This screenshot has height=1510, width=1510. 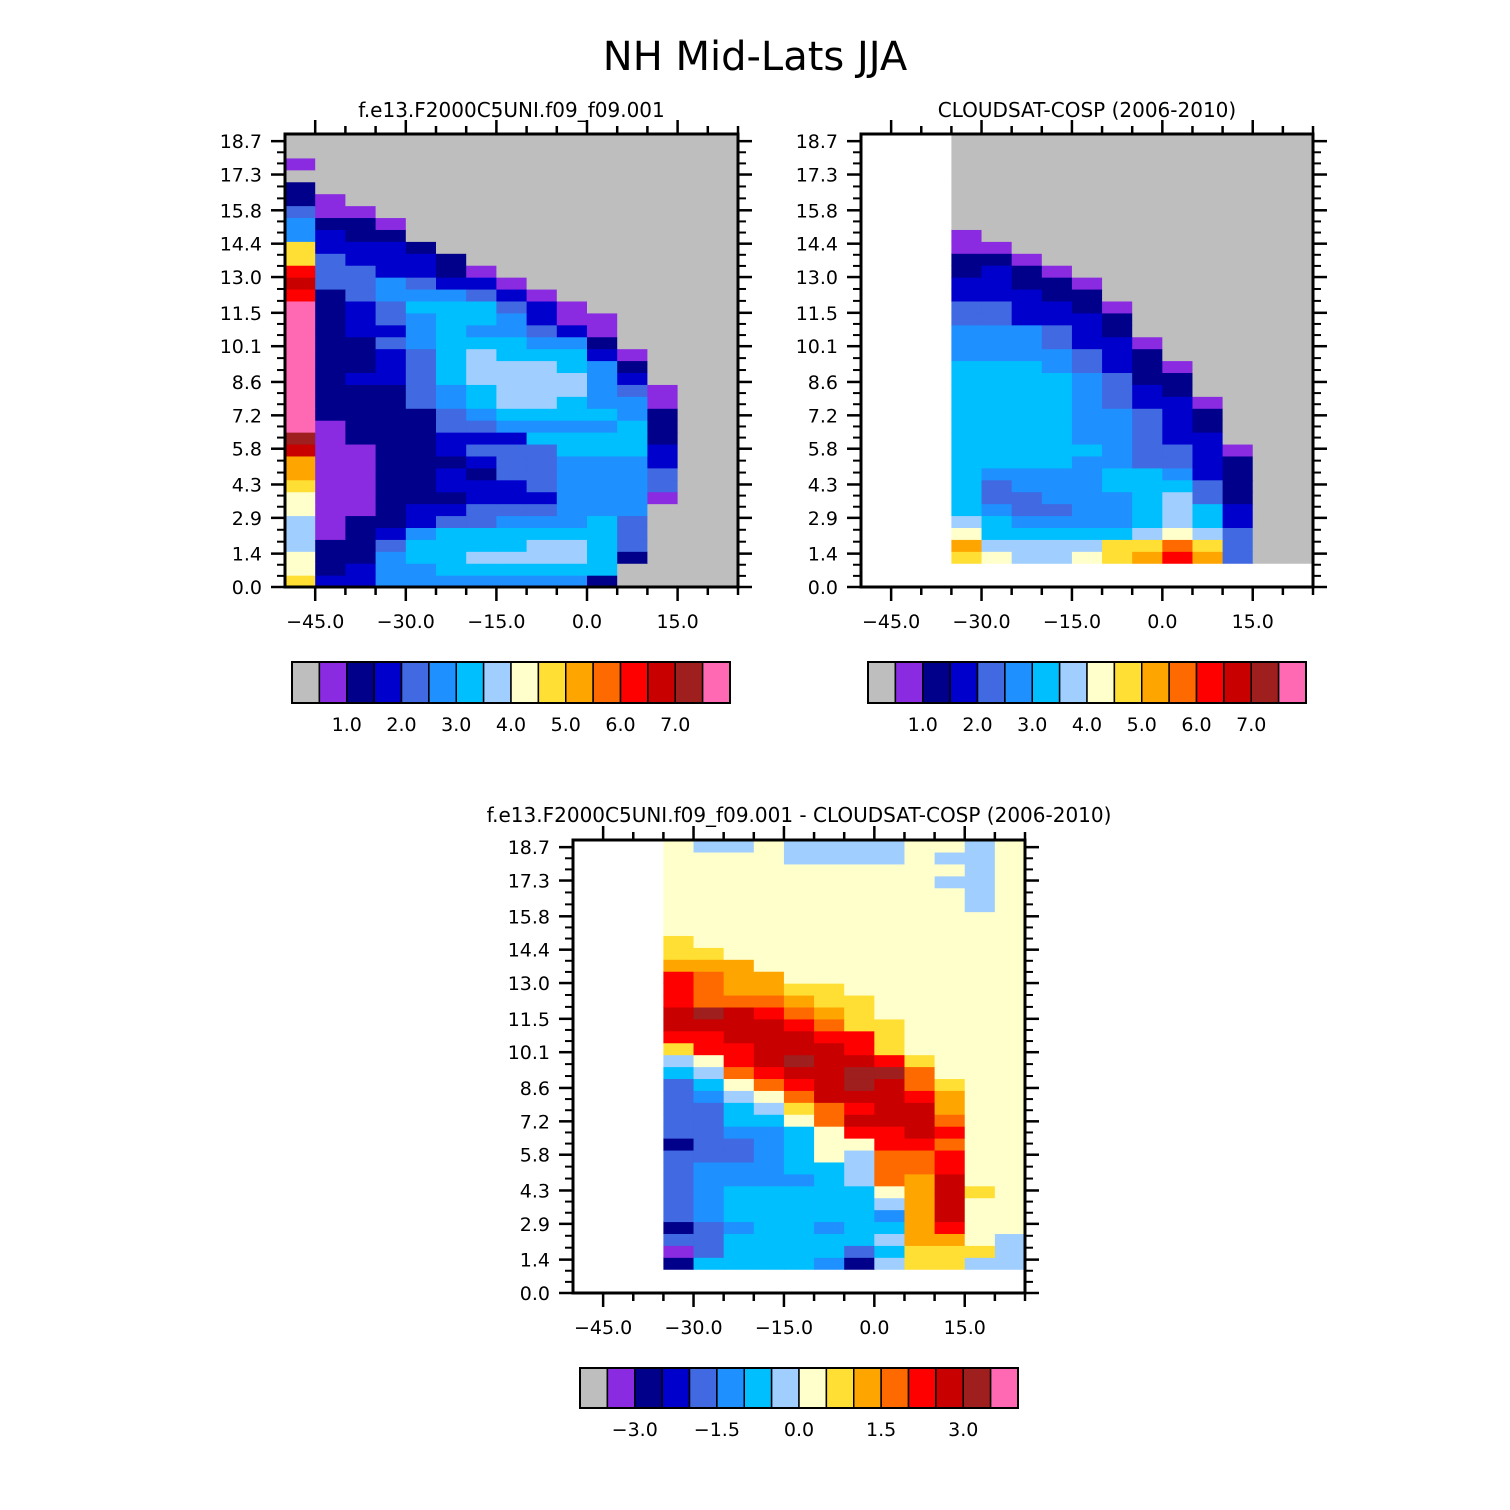 What do you see at coordinates (823, 519) in the screenshot?
I see `y-tick-label: 2.9` at bounding box center [823, 519].